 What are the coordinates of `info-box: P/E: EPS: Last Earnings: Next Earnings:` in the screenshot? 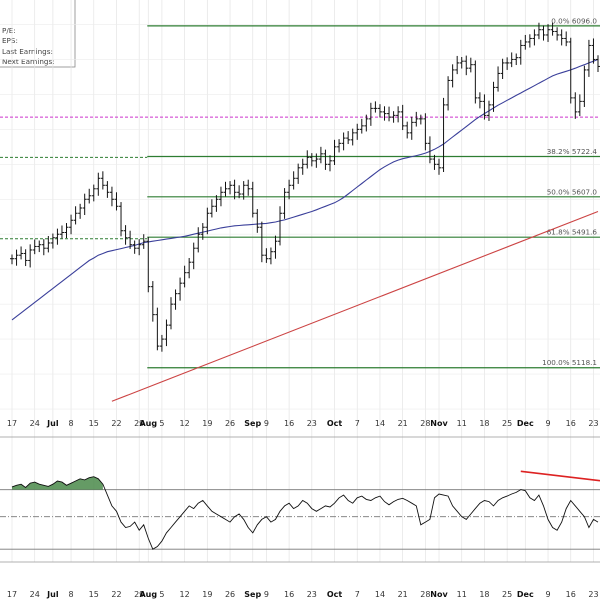 It's located at (38, 34).